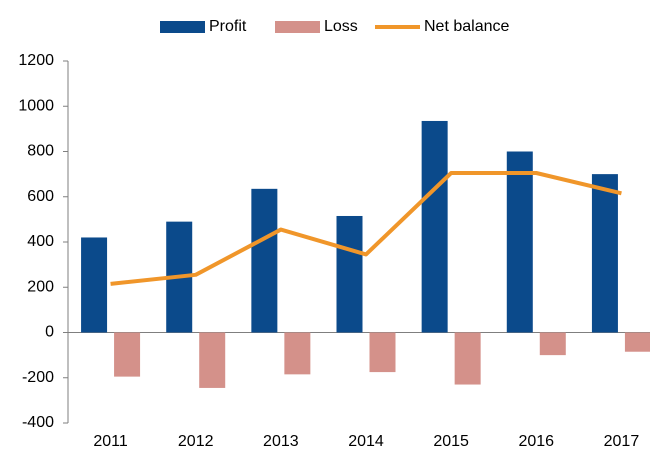 Image resolution: width=650 pixels, height=452 pixels. I want to click on y-tick-label: 600, so click(40, 196).